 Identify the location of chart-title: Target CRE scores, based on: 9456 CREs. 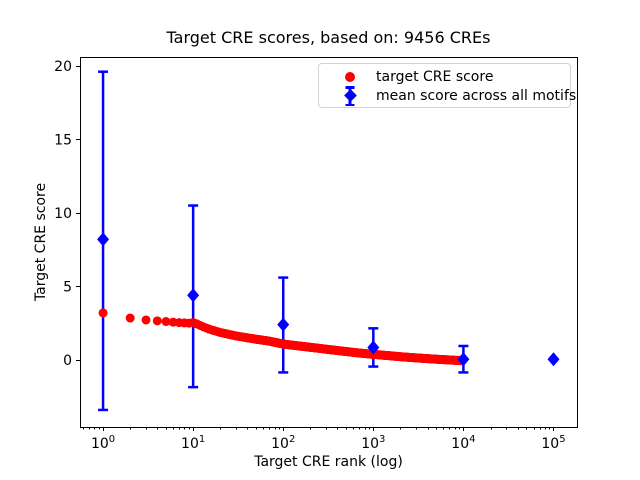
(328, 37).